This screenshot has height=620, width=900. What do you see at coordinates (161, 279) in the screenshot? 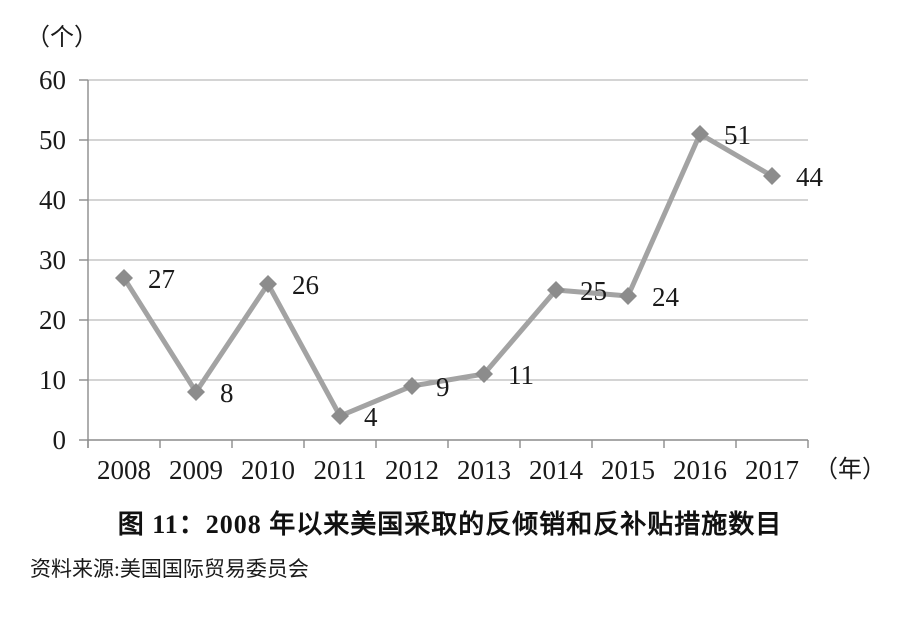
I see `data-point-label: 27` at bounding box center [161, 279].